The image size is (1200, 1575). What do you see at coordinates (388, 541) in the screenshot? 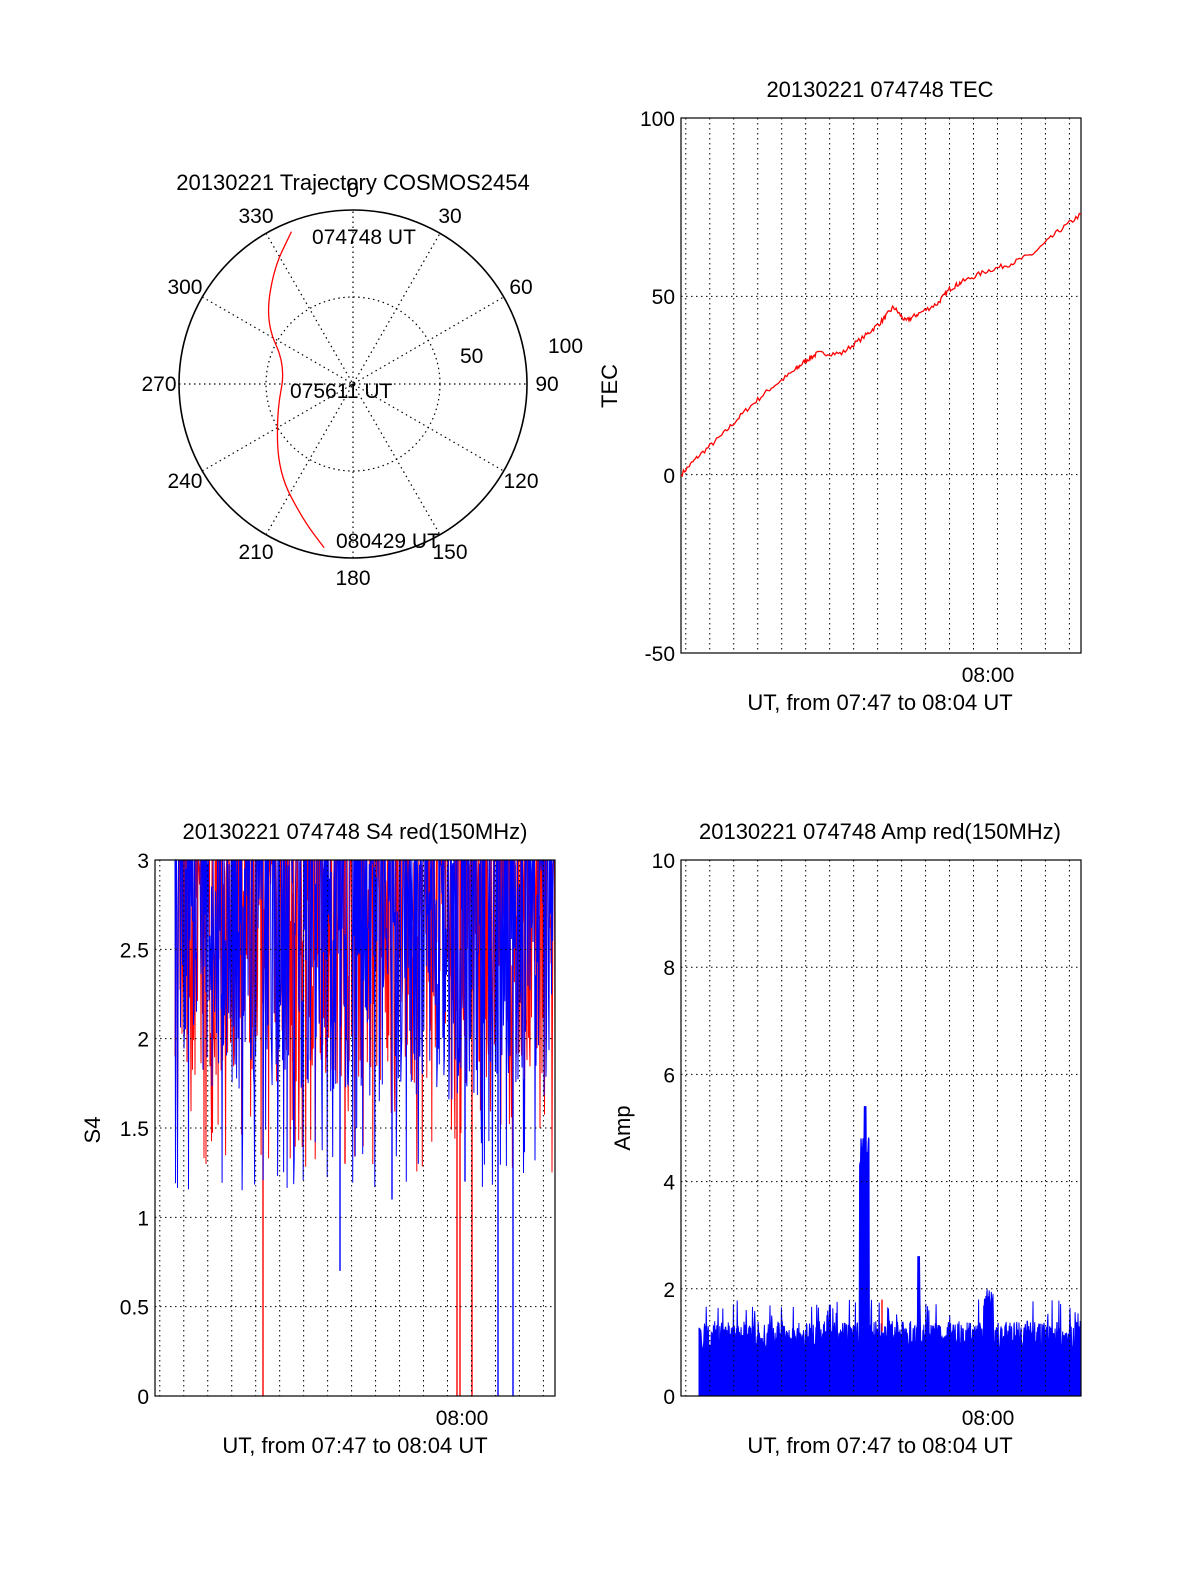
I see `polar-end-label: 080429 UT` at bounding box center [388, 541].